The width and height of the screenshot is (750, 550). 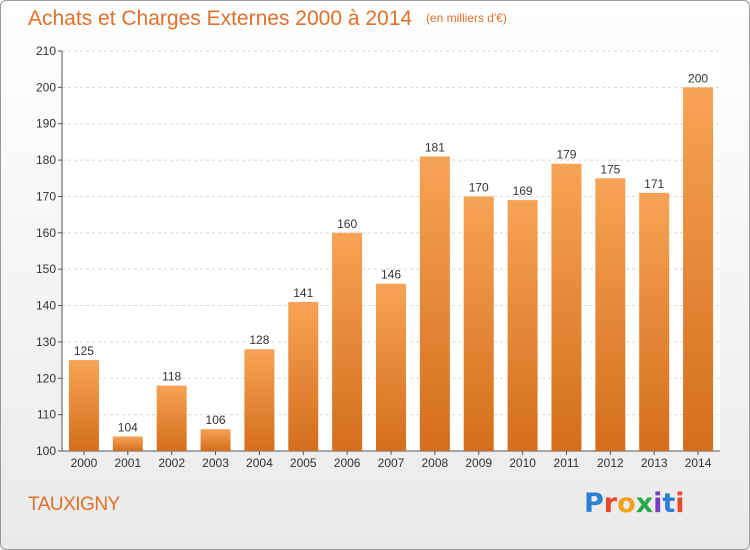 What do you see at coordinates (46, 342) in the screenshot?
I see `y-tick-label: 130` at bounding box center [46, 342].